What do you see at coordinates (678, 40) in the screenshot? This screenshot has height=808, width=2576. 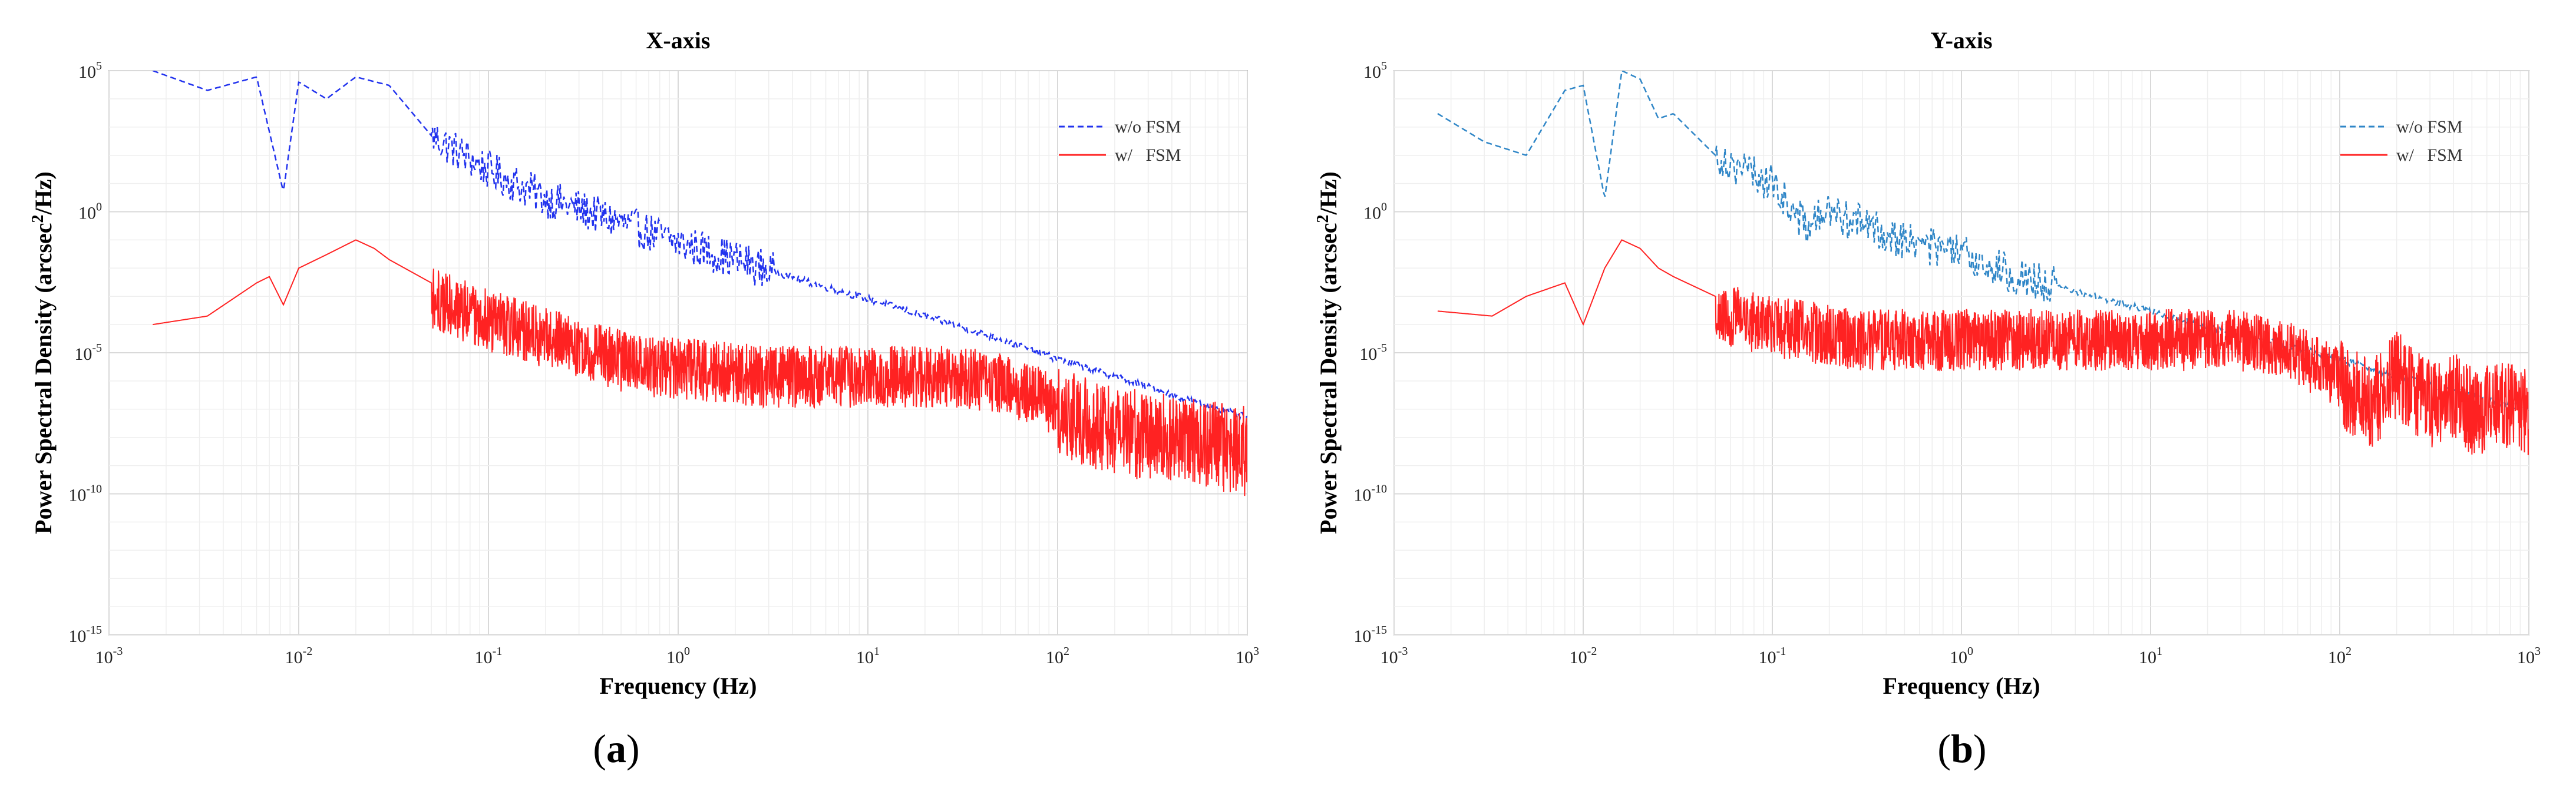 I see `chart-title: X-axis` at bounding box center [678, 40].